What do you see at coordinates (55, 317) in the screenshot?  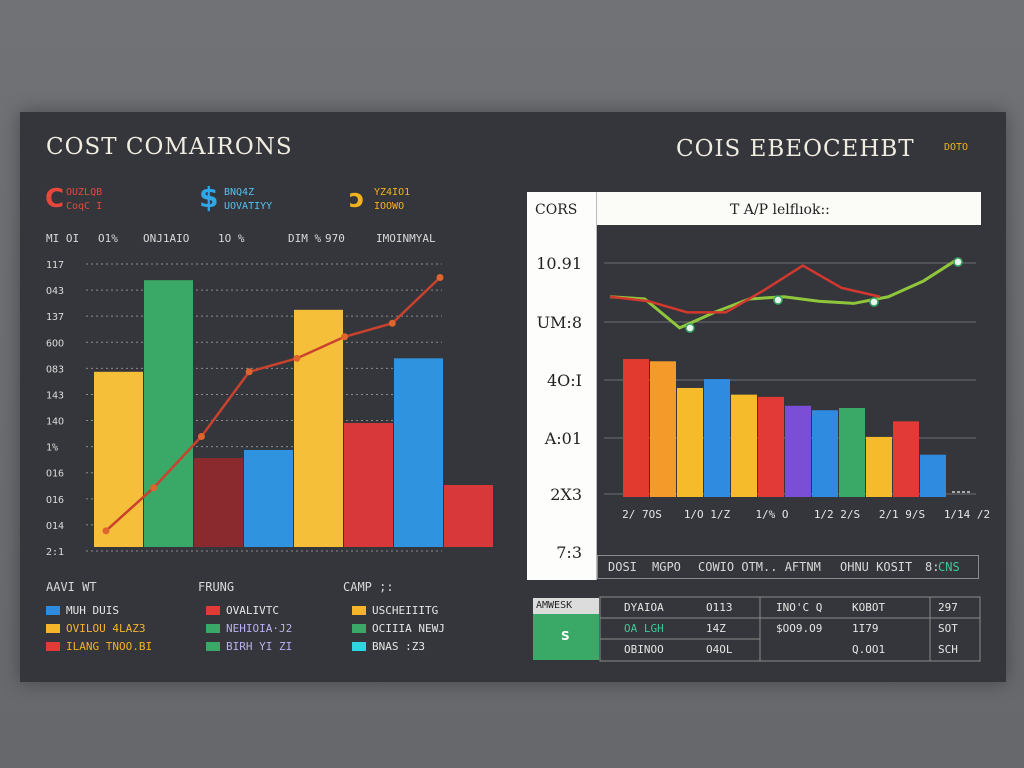 I see `left-y-tick-label: 137` at bounding box center [55, 317].